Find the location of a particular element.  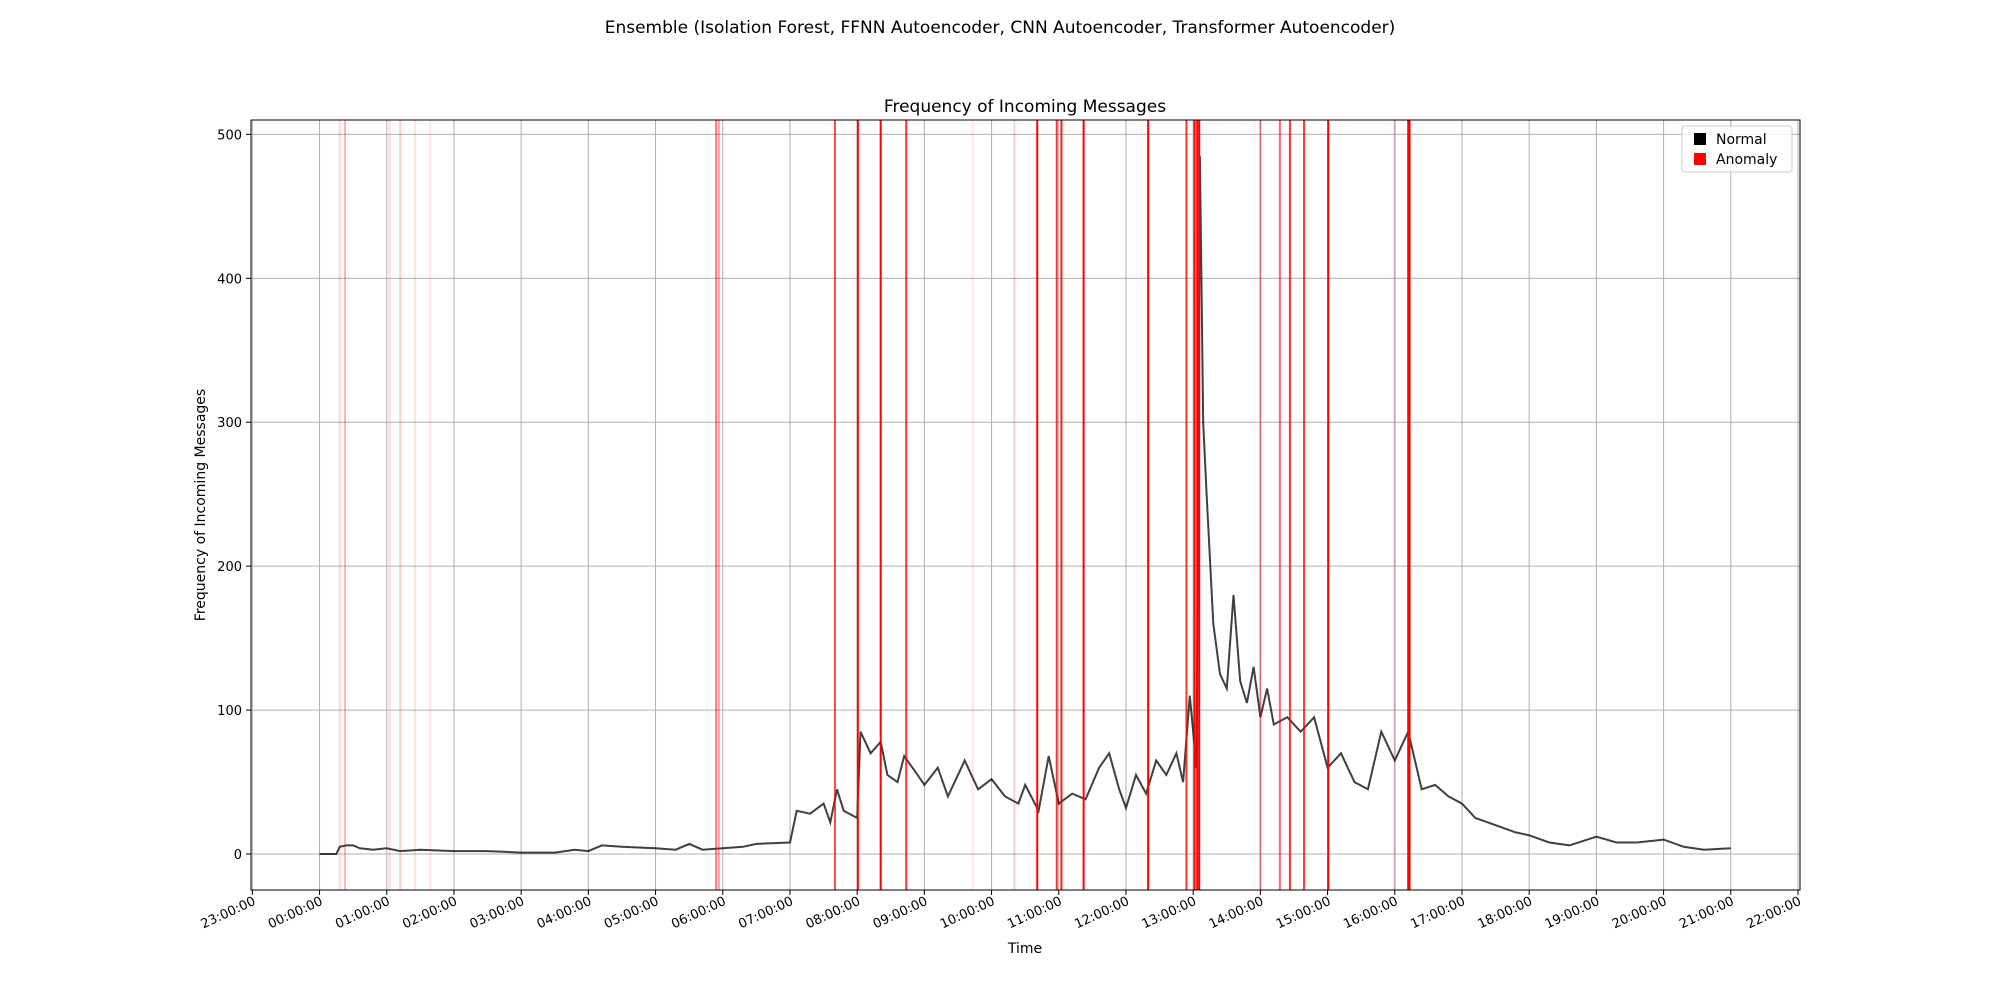

y-tick-label: 500 is located at coordinates (229, 135).